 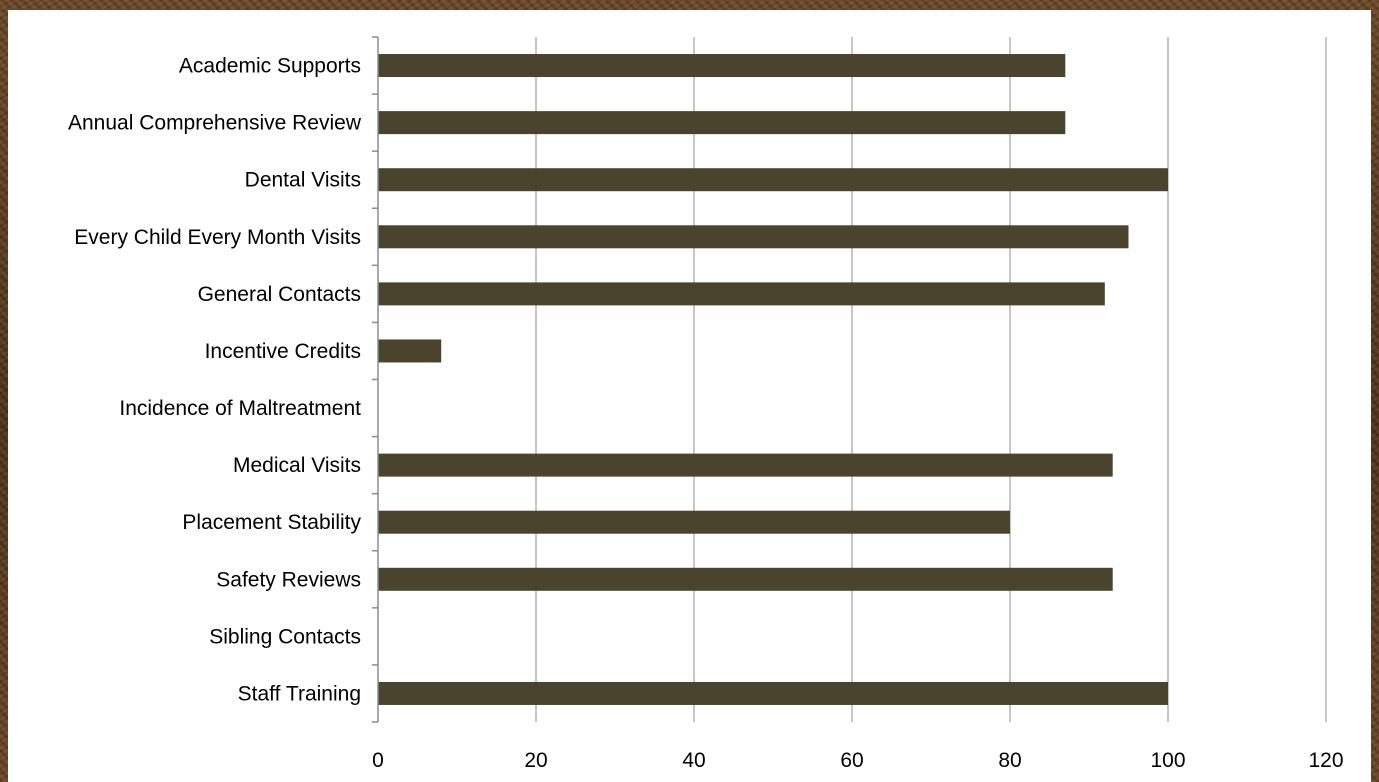 I want to click on category-label: Incentive Credits, so click(x=283, y=351).